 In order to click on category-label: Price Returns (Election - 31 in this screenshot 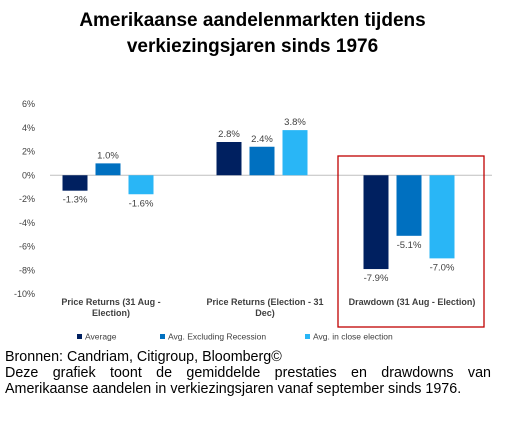, I will do `click(264, 302)`.